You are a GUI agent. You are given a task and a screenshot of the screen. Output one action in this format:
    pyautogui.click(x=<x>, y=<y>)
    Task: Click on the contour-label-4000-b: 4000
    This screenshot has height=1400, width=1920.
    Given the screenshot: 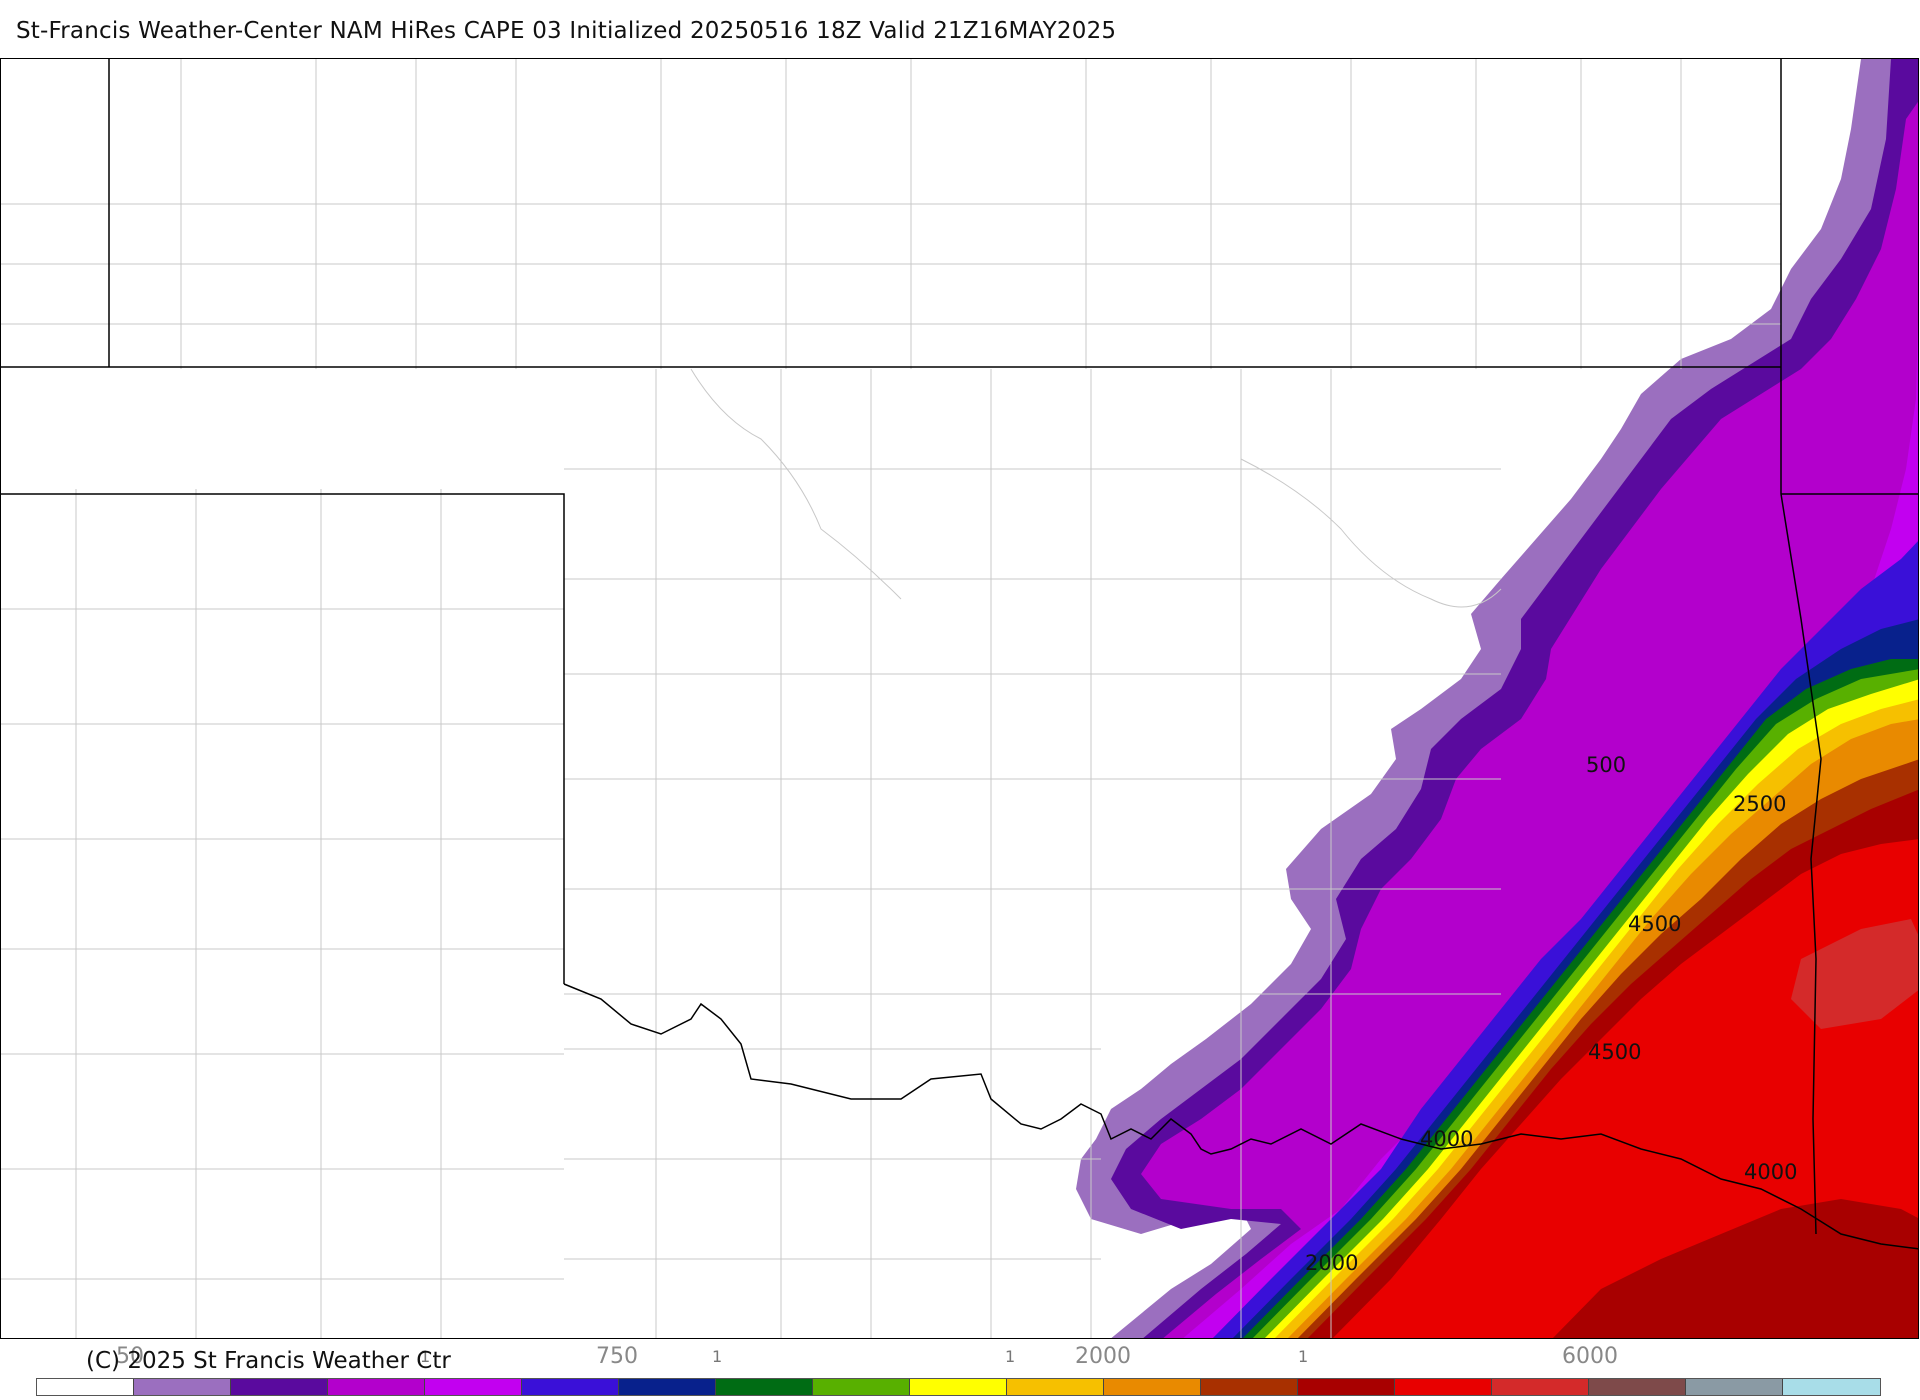 What is the action you would take?
    pyautogui.click(x=1770, y=1172)
    